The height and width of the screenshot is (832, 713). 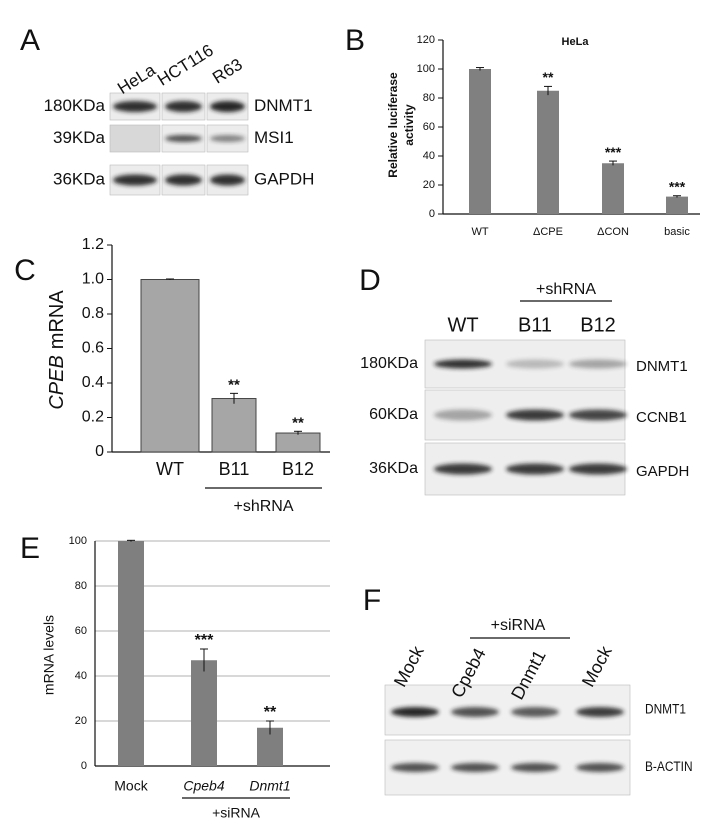 I want to click on lane-label: WT, so click(x=462, y=325).